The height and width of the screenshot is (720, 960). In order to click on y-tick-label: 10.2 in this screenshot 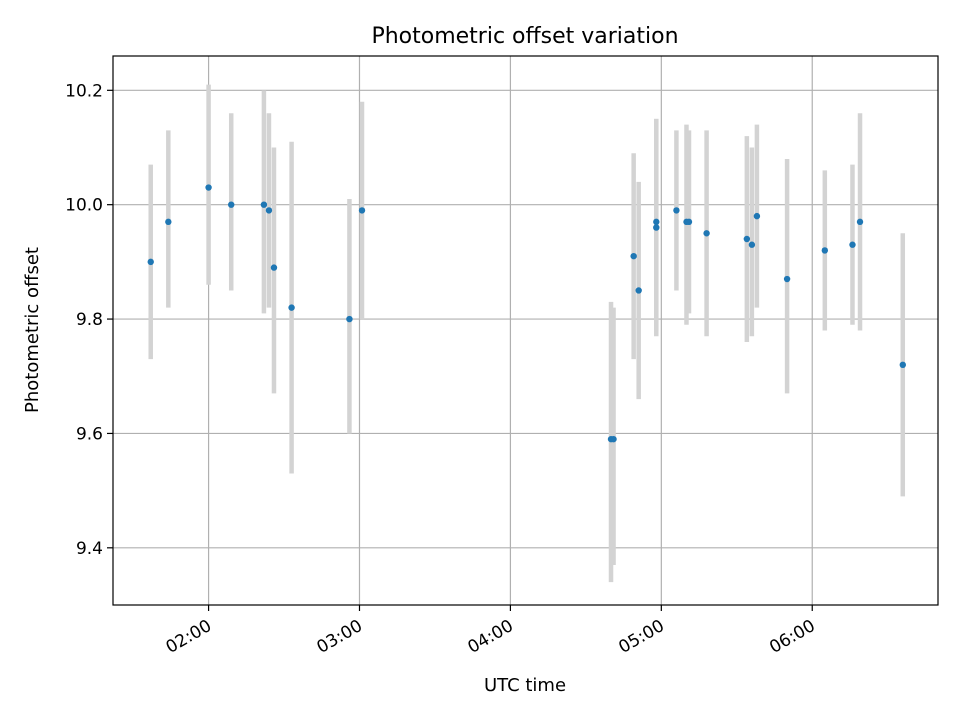, I will do `click(84, 91)`.